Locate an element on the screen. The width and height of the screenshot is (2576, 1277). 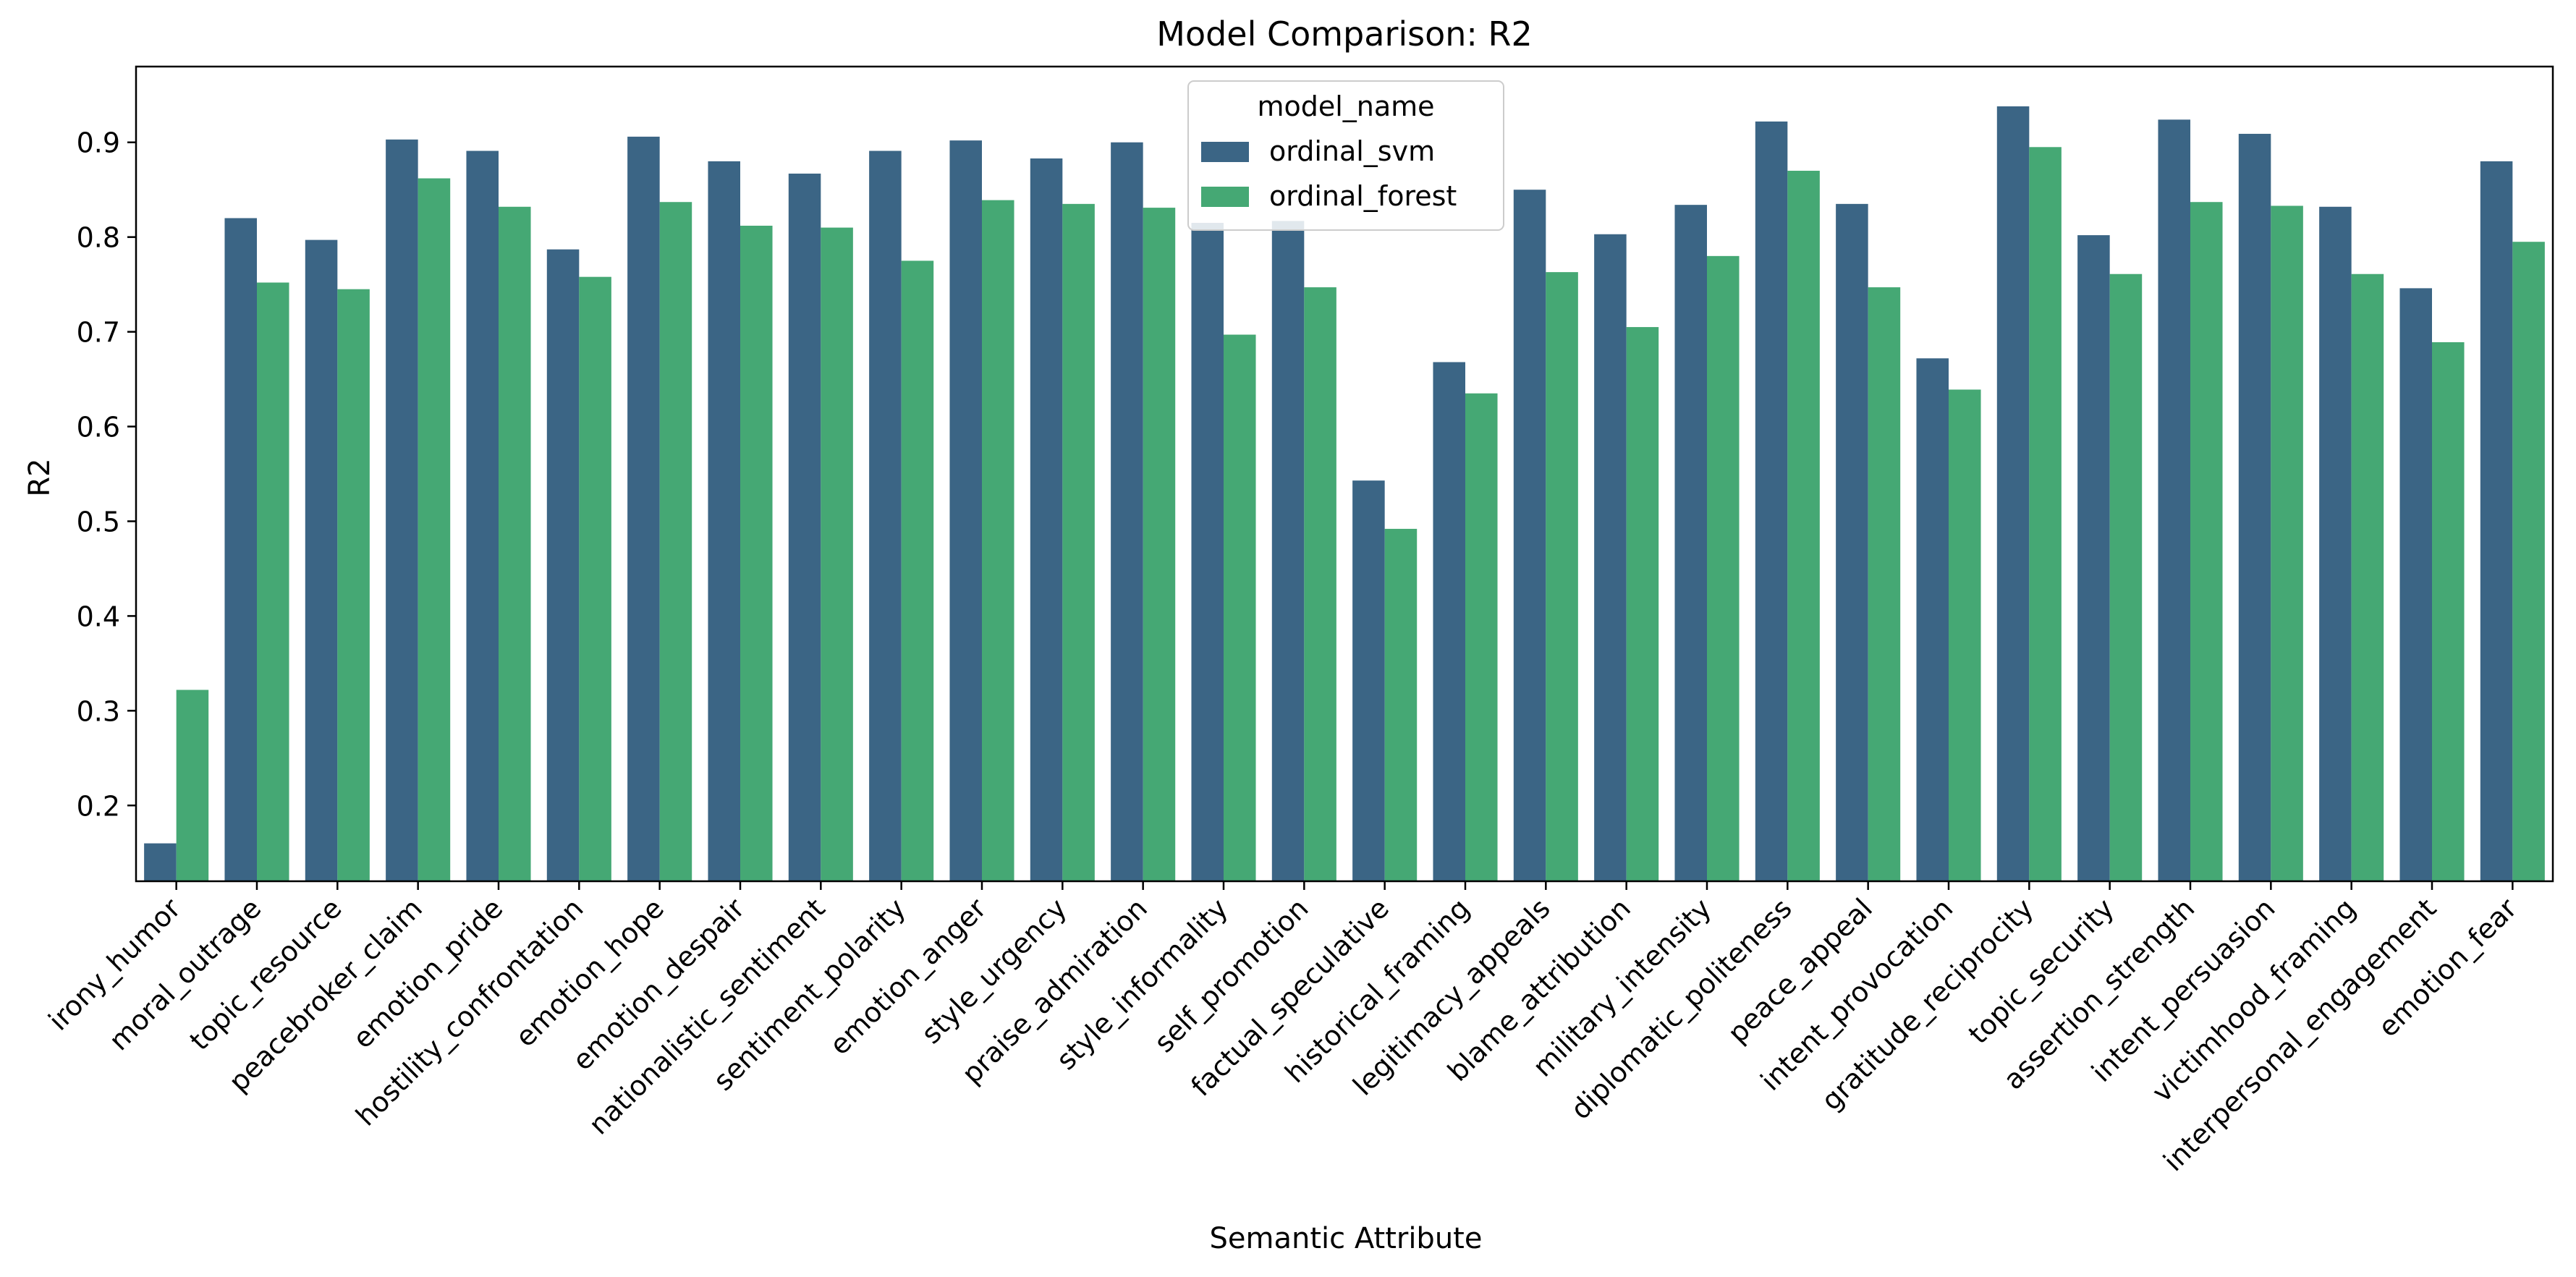
bar-ordinal_forest-emotion_despair is located at coordinates (756, 553).